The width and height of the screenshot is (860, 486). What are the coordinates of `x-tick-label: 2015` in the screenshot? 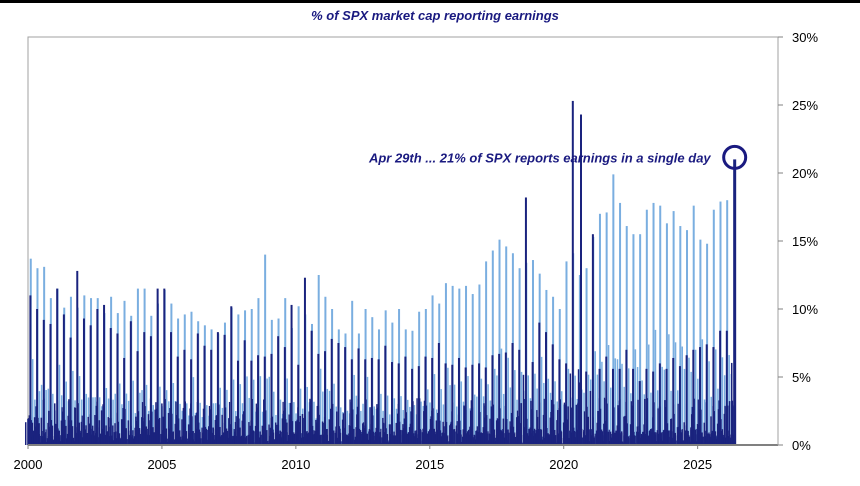 It's located at (429, 464).